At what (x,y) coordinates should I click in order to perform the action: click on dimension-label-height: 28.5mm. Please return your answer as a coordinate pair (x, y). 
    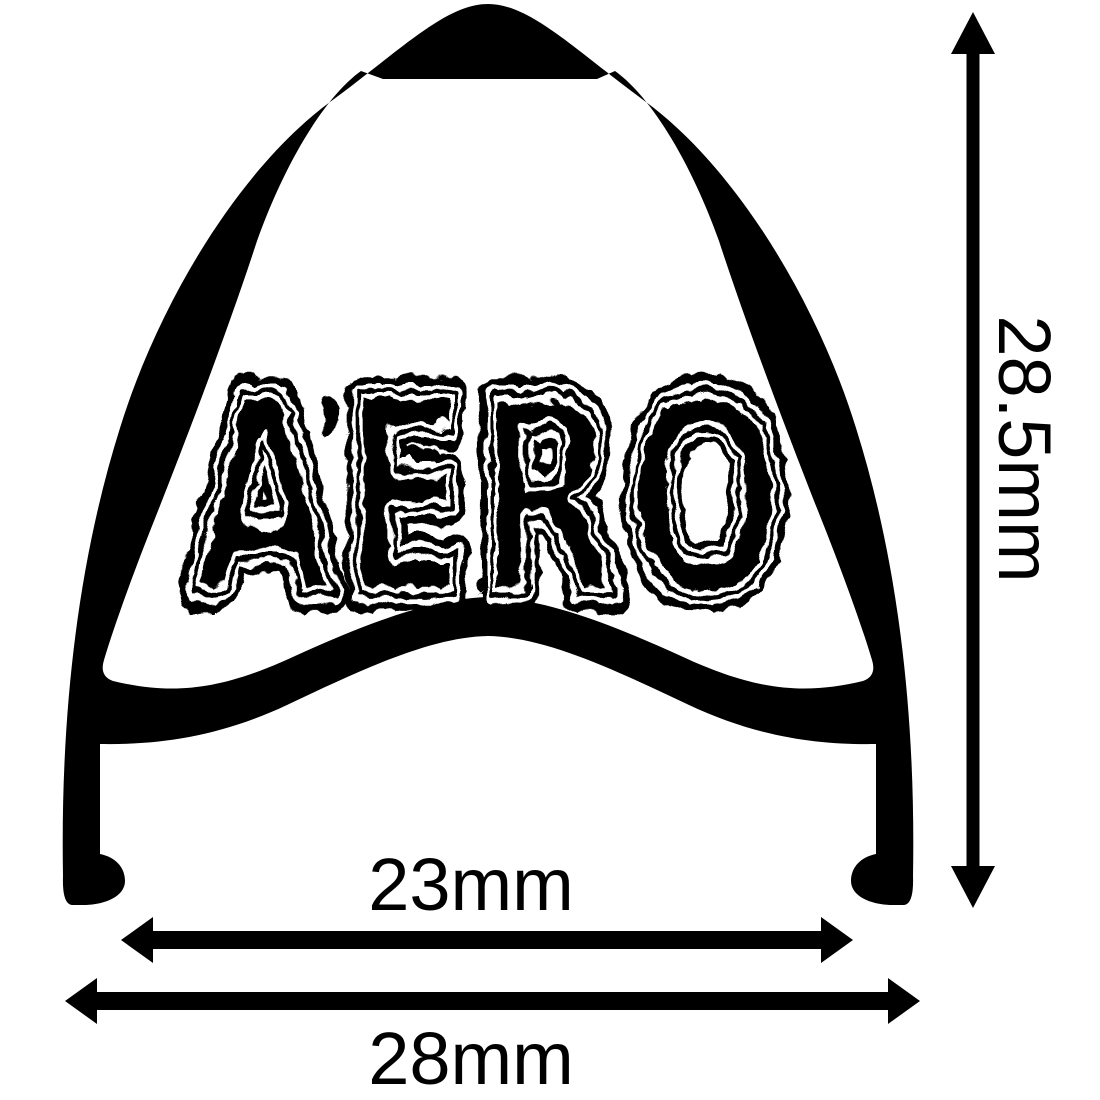
    Looking at the image, I should click on (1024, 448).